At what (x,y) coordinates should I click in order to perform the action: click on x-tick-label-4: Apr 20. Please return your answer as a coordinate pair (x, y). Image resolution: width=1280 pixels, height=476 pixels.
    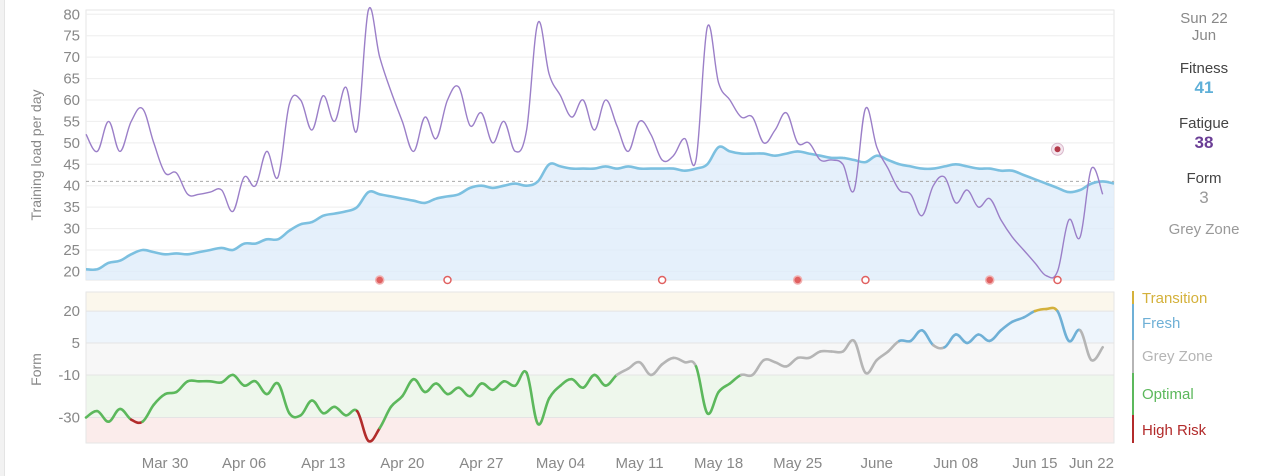
    Looking at the image, I should click on (402, 463).